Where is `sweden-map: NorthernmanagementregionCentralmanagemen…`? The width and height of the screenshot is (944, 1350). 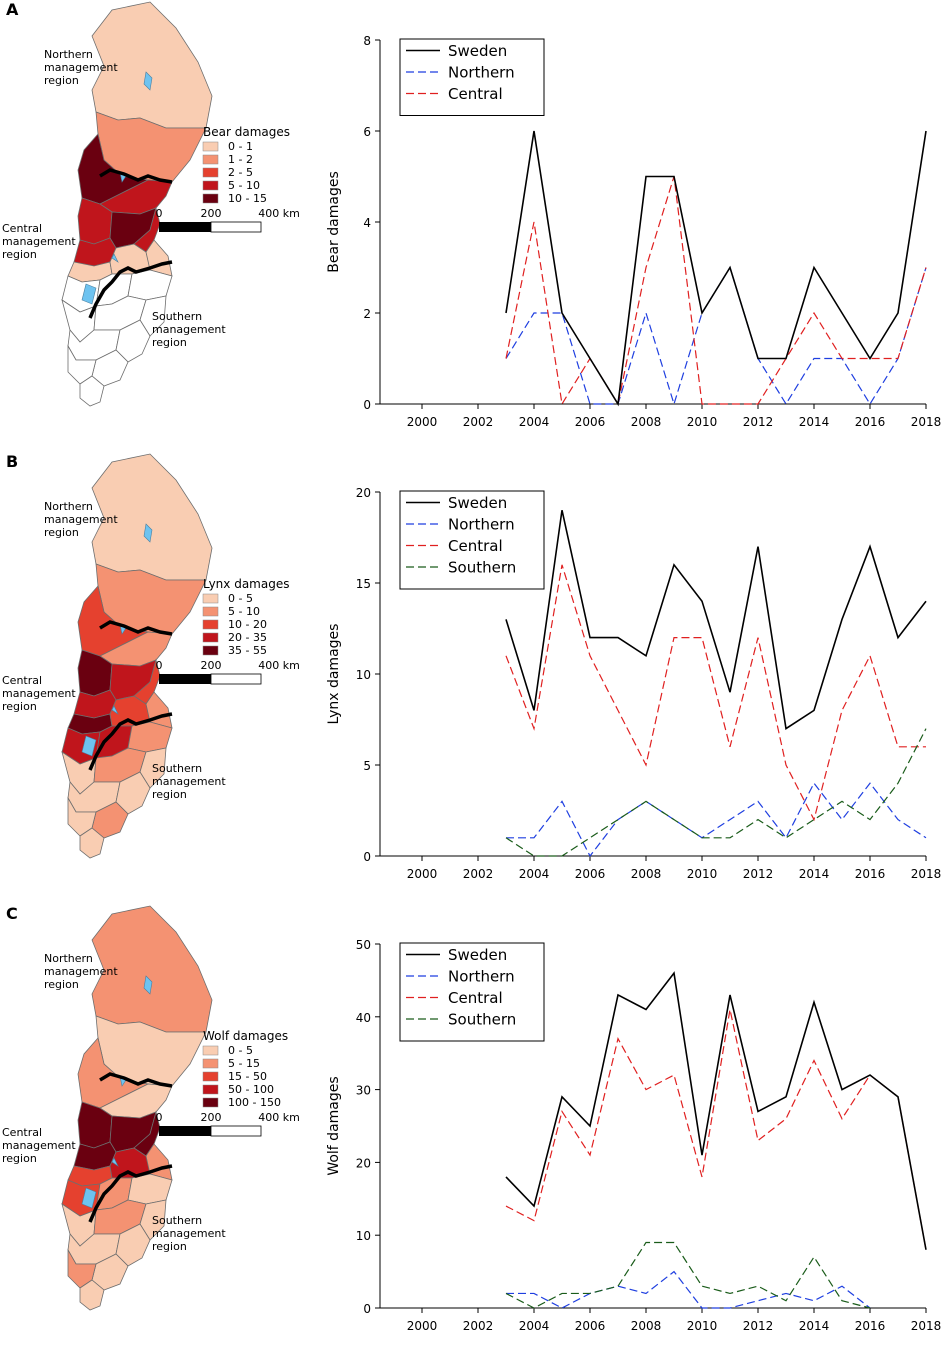
sweden-map: NorthernmanagementregionCentralmanagemen… is located at coordinates (151, 204).